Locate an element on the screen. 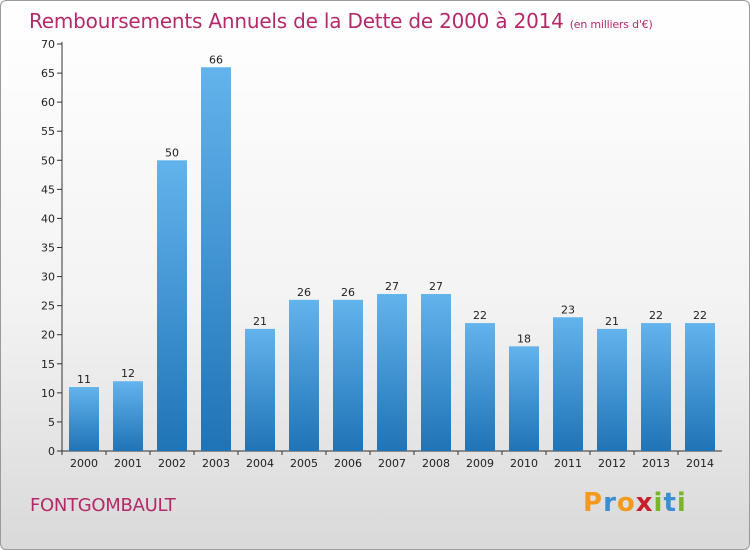 The width and height of the screenshot is (750, 550). y-tick-label: 15 is located at coordinates (48, 364).